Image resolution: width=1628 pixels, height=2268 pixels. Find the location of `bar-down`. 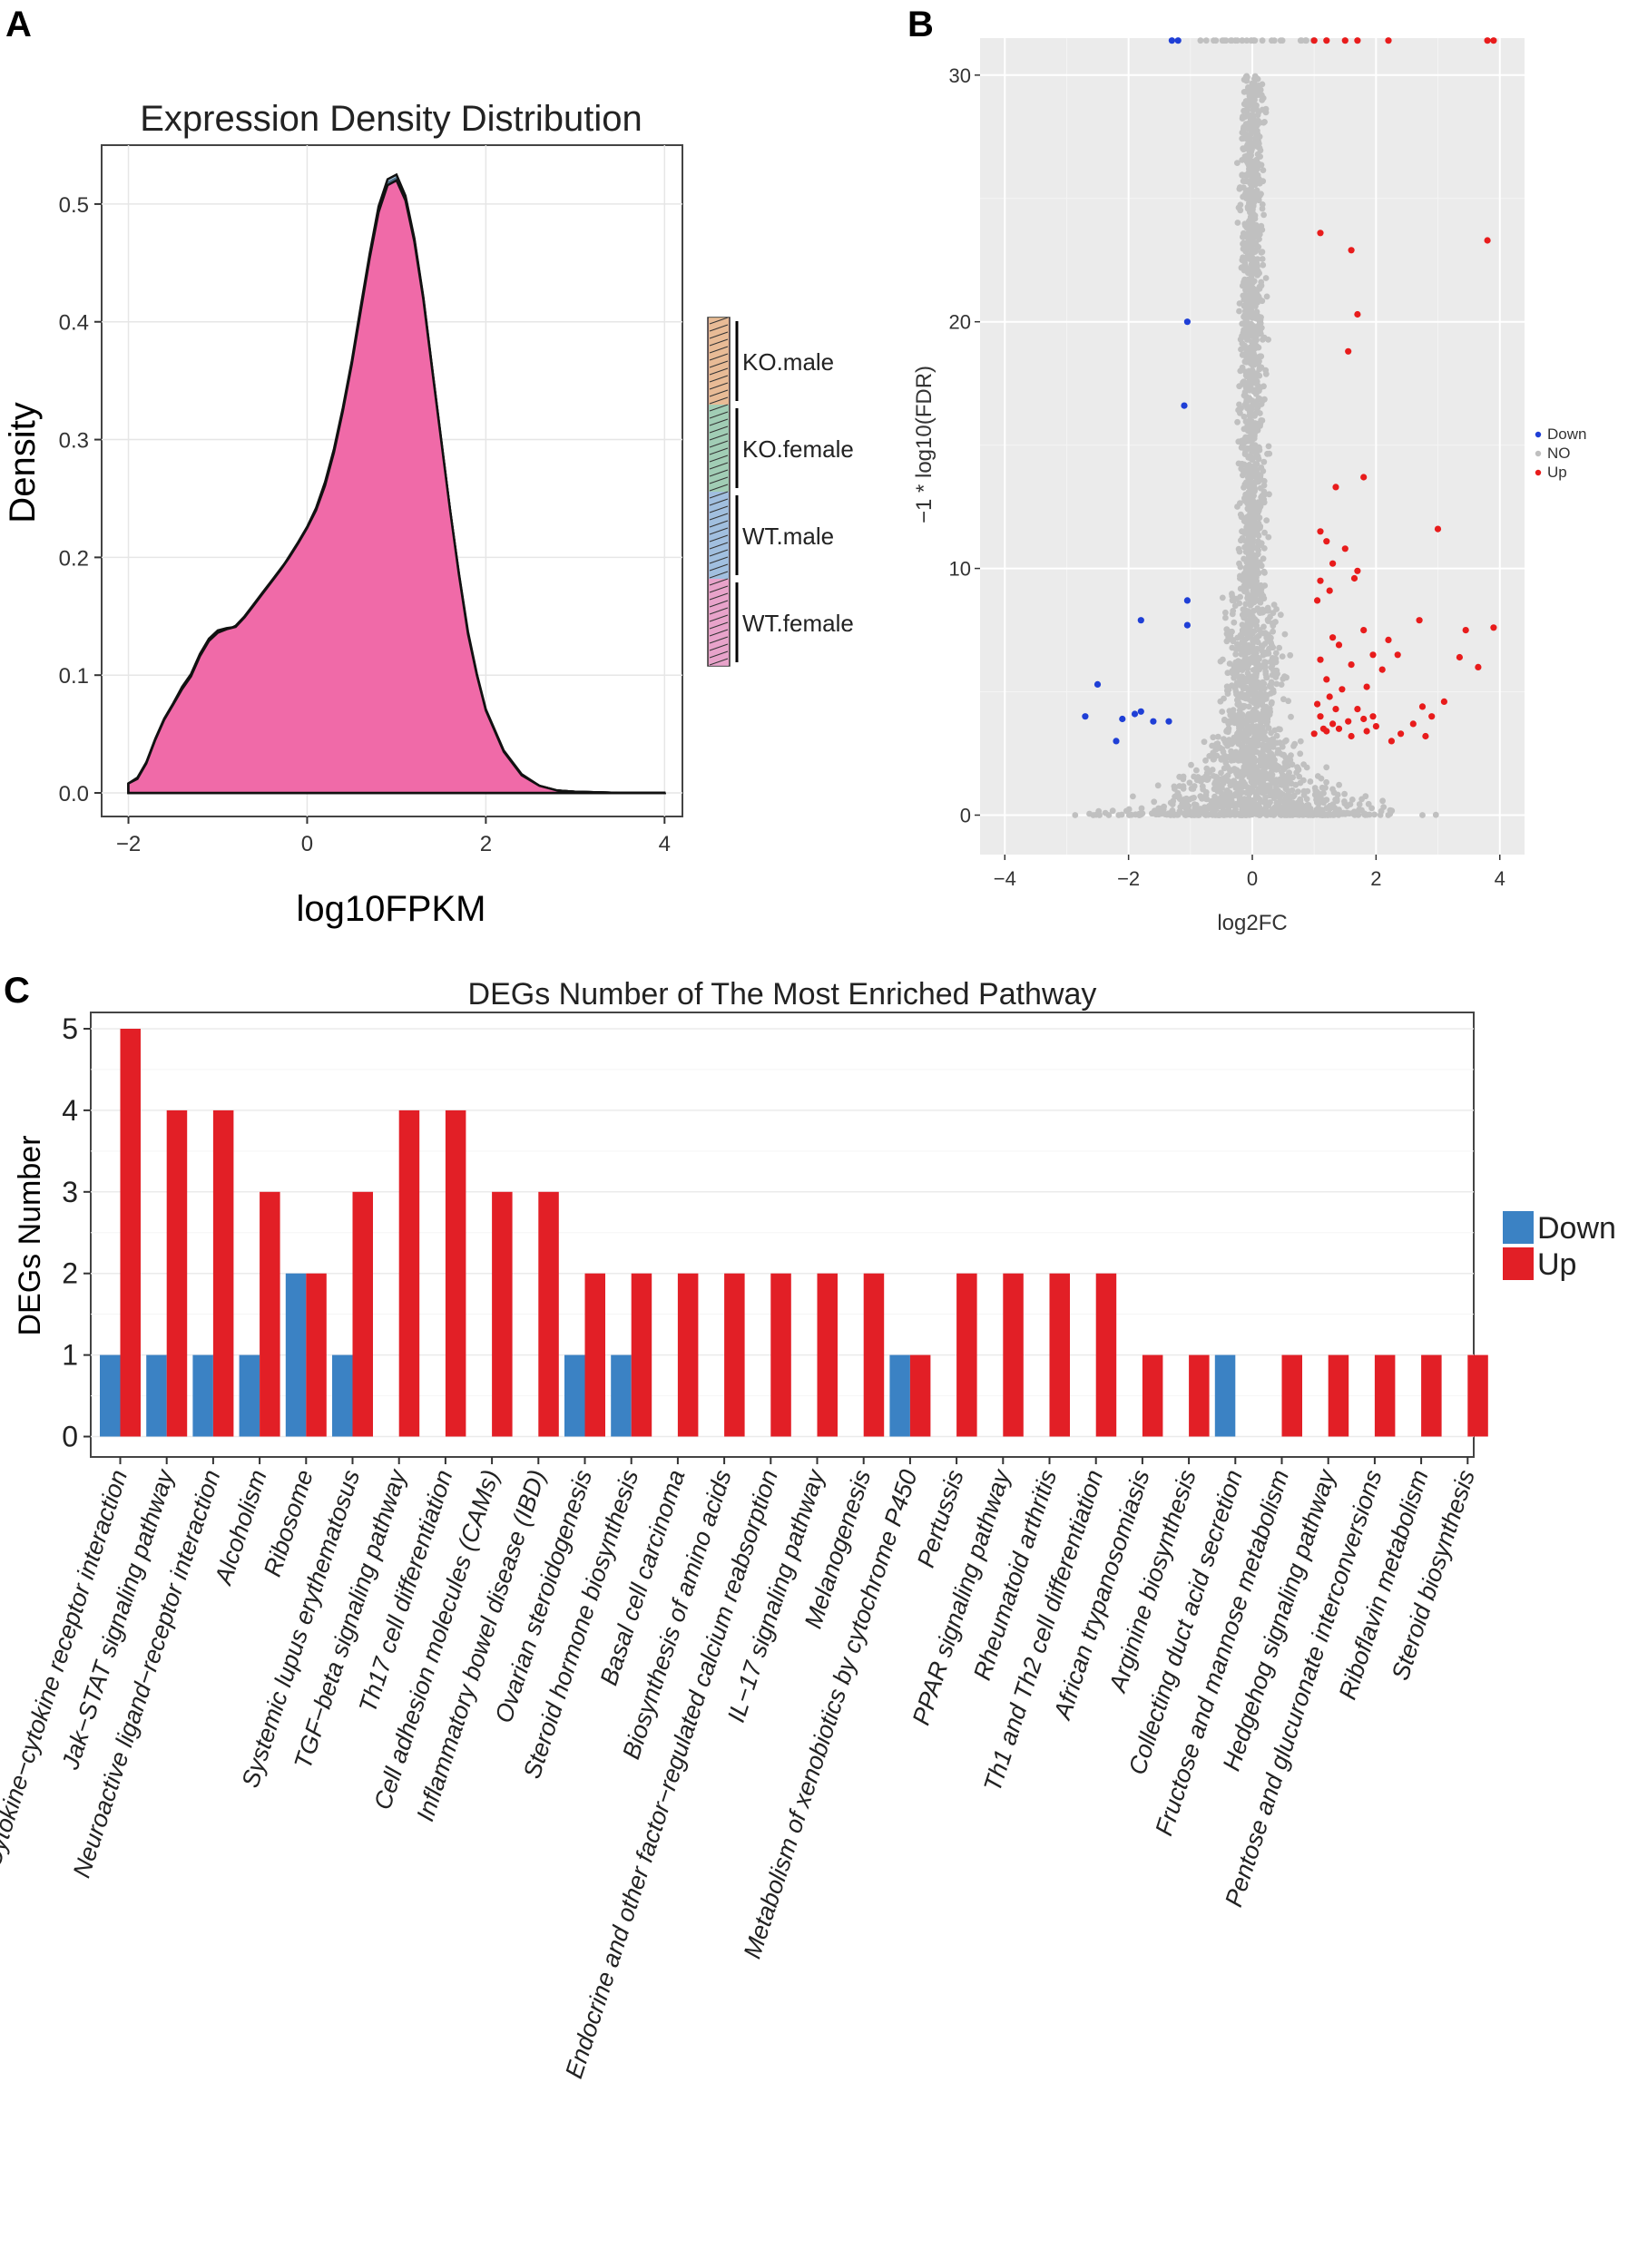

bar-down is located at coordinates (621, 1396).